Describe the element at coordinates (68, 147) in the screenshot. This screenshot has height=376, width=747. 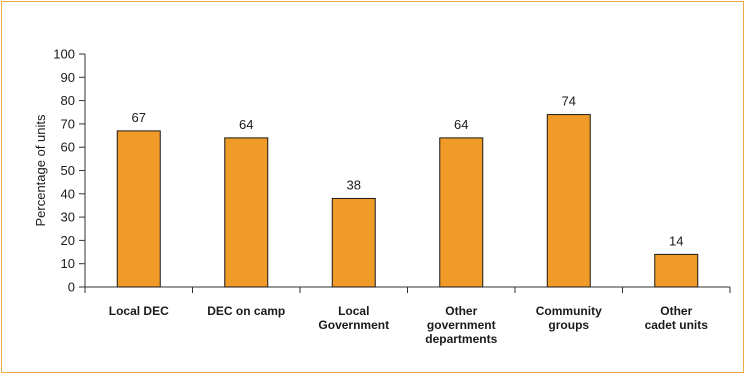
I see `y-tick-label: 60` at that location.